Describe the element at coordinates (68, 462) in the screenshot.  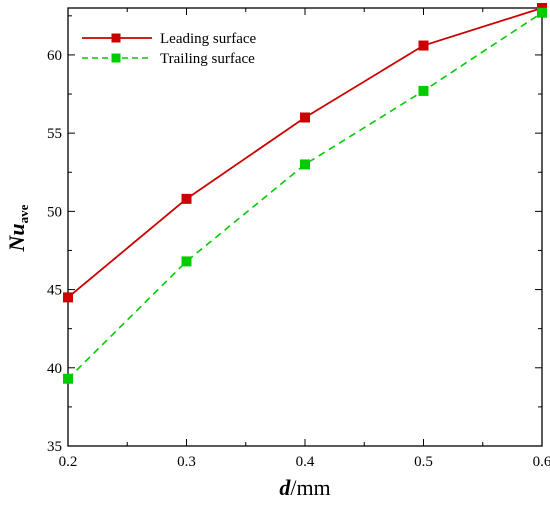
I see `x-tick-label: 0.2` at that location.